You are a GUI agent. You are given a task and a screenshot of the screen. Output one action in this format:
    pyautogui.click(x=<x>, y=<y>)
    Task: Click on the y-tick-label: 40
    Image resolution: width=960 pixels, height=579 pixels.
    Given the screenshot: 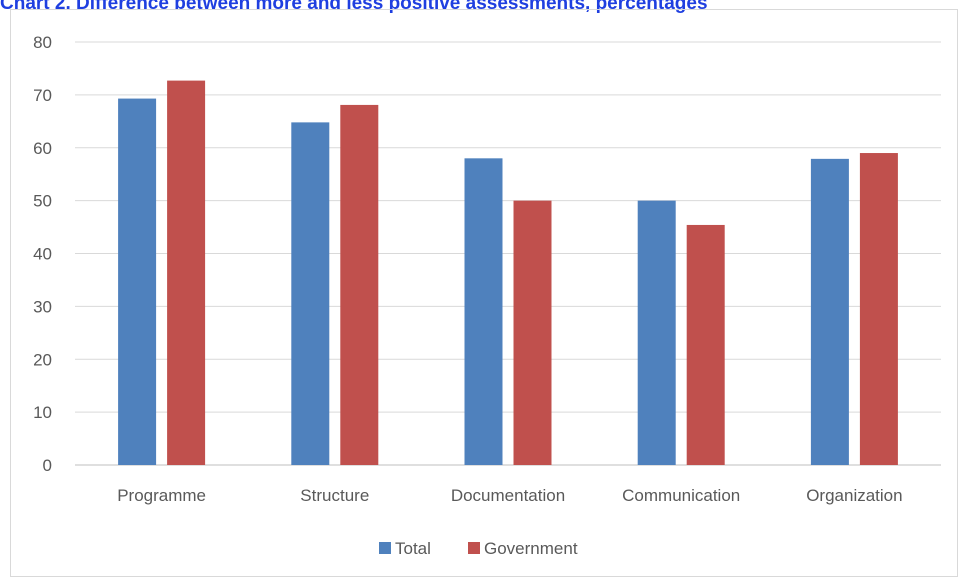 What is the action you would take?
    pyautogui.click(x=42, y=254)
    